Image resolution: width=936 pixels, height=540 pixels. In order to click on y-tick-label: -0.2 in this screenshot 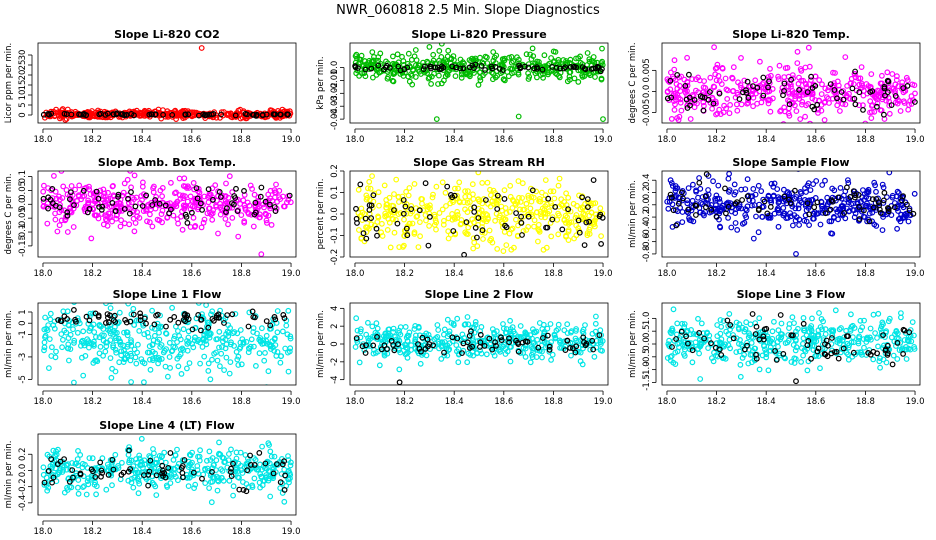, I will do `click(335, 257)`.